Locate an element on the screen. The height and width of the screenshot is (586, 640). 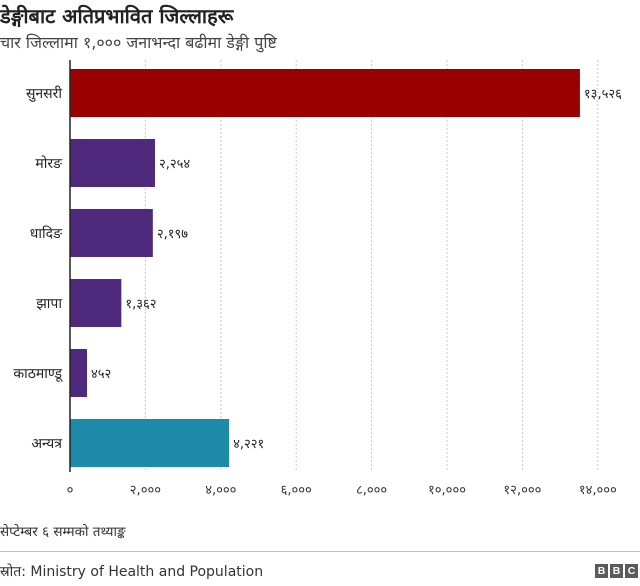
x-tick-label: ४,००० is located at coordinates (220, 490).